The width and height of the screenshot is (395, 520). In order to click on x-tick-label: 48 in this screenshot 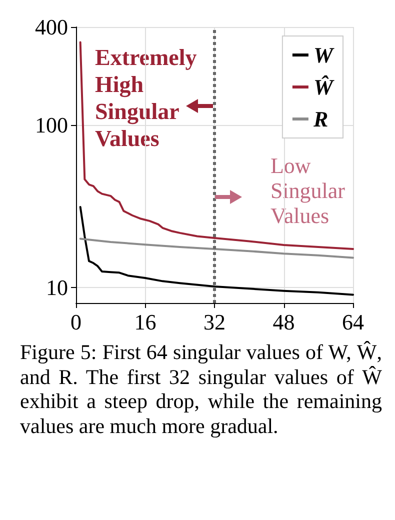, I will do `click(283, 322)`.